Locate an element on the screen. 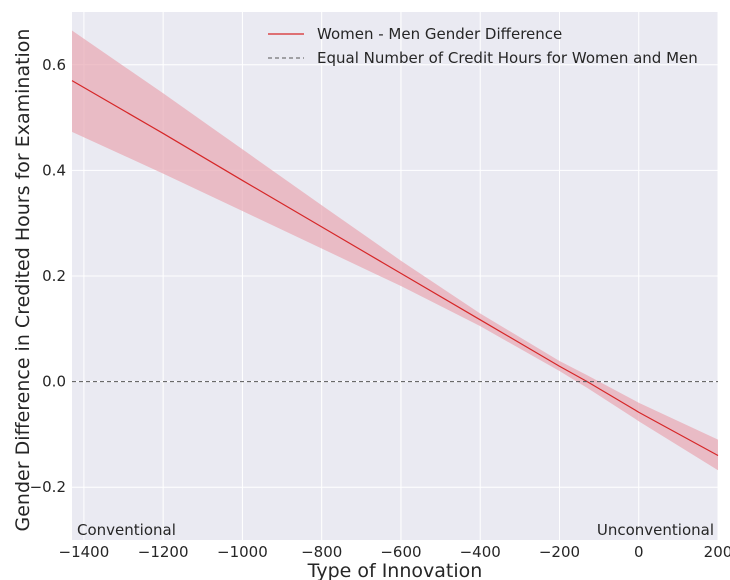  x-tick-labels: −1400 −1200 −1000 −800 −600 −400 −200 0 200 is located at coordinates (394, 552).